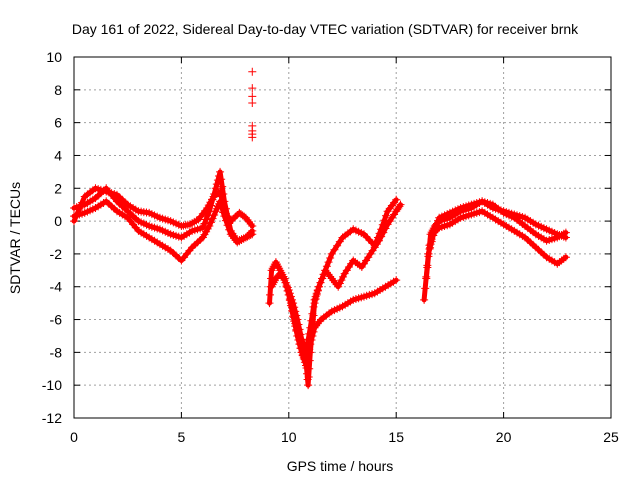  Describe the element at coordinates (396, 437) in the screenshot. I see `x-tick-label: 15` at that location.